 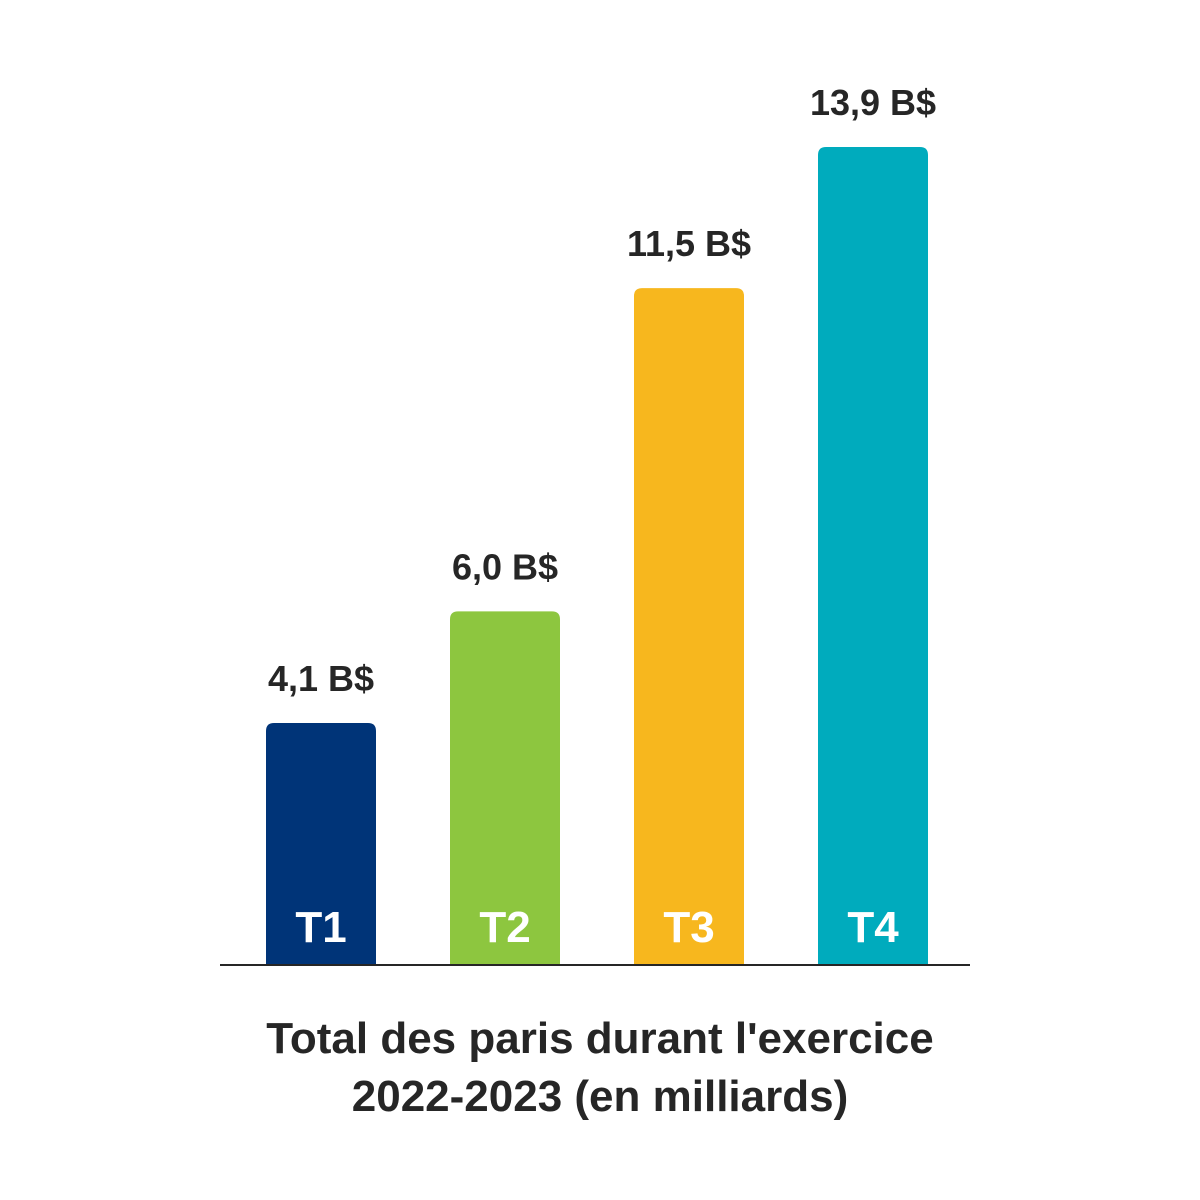 I want to click on chart-title-line-2: 2022-2023 (en milliards), so click(x=600, y=1096).